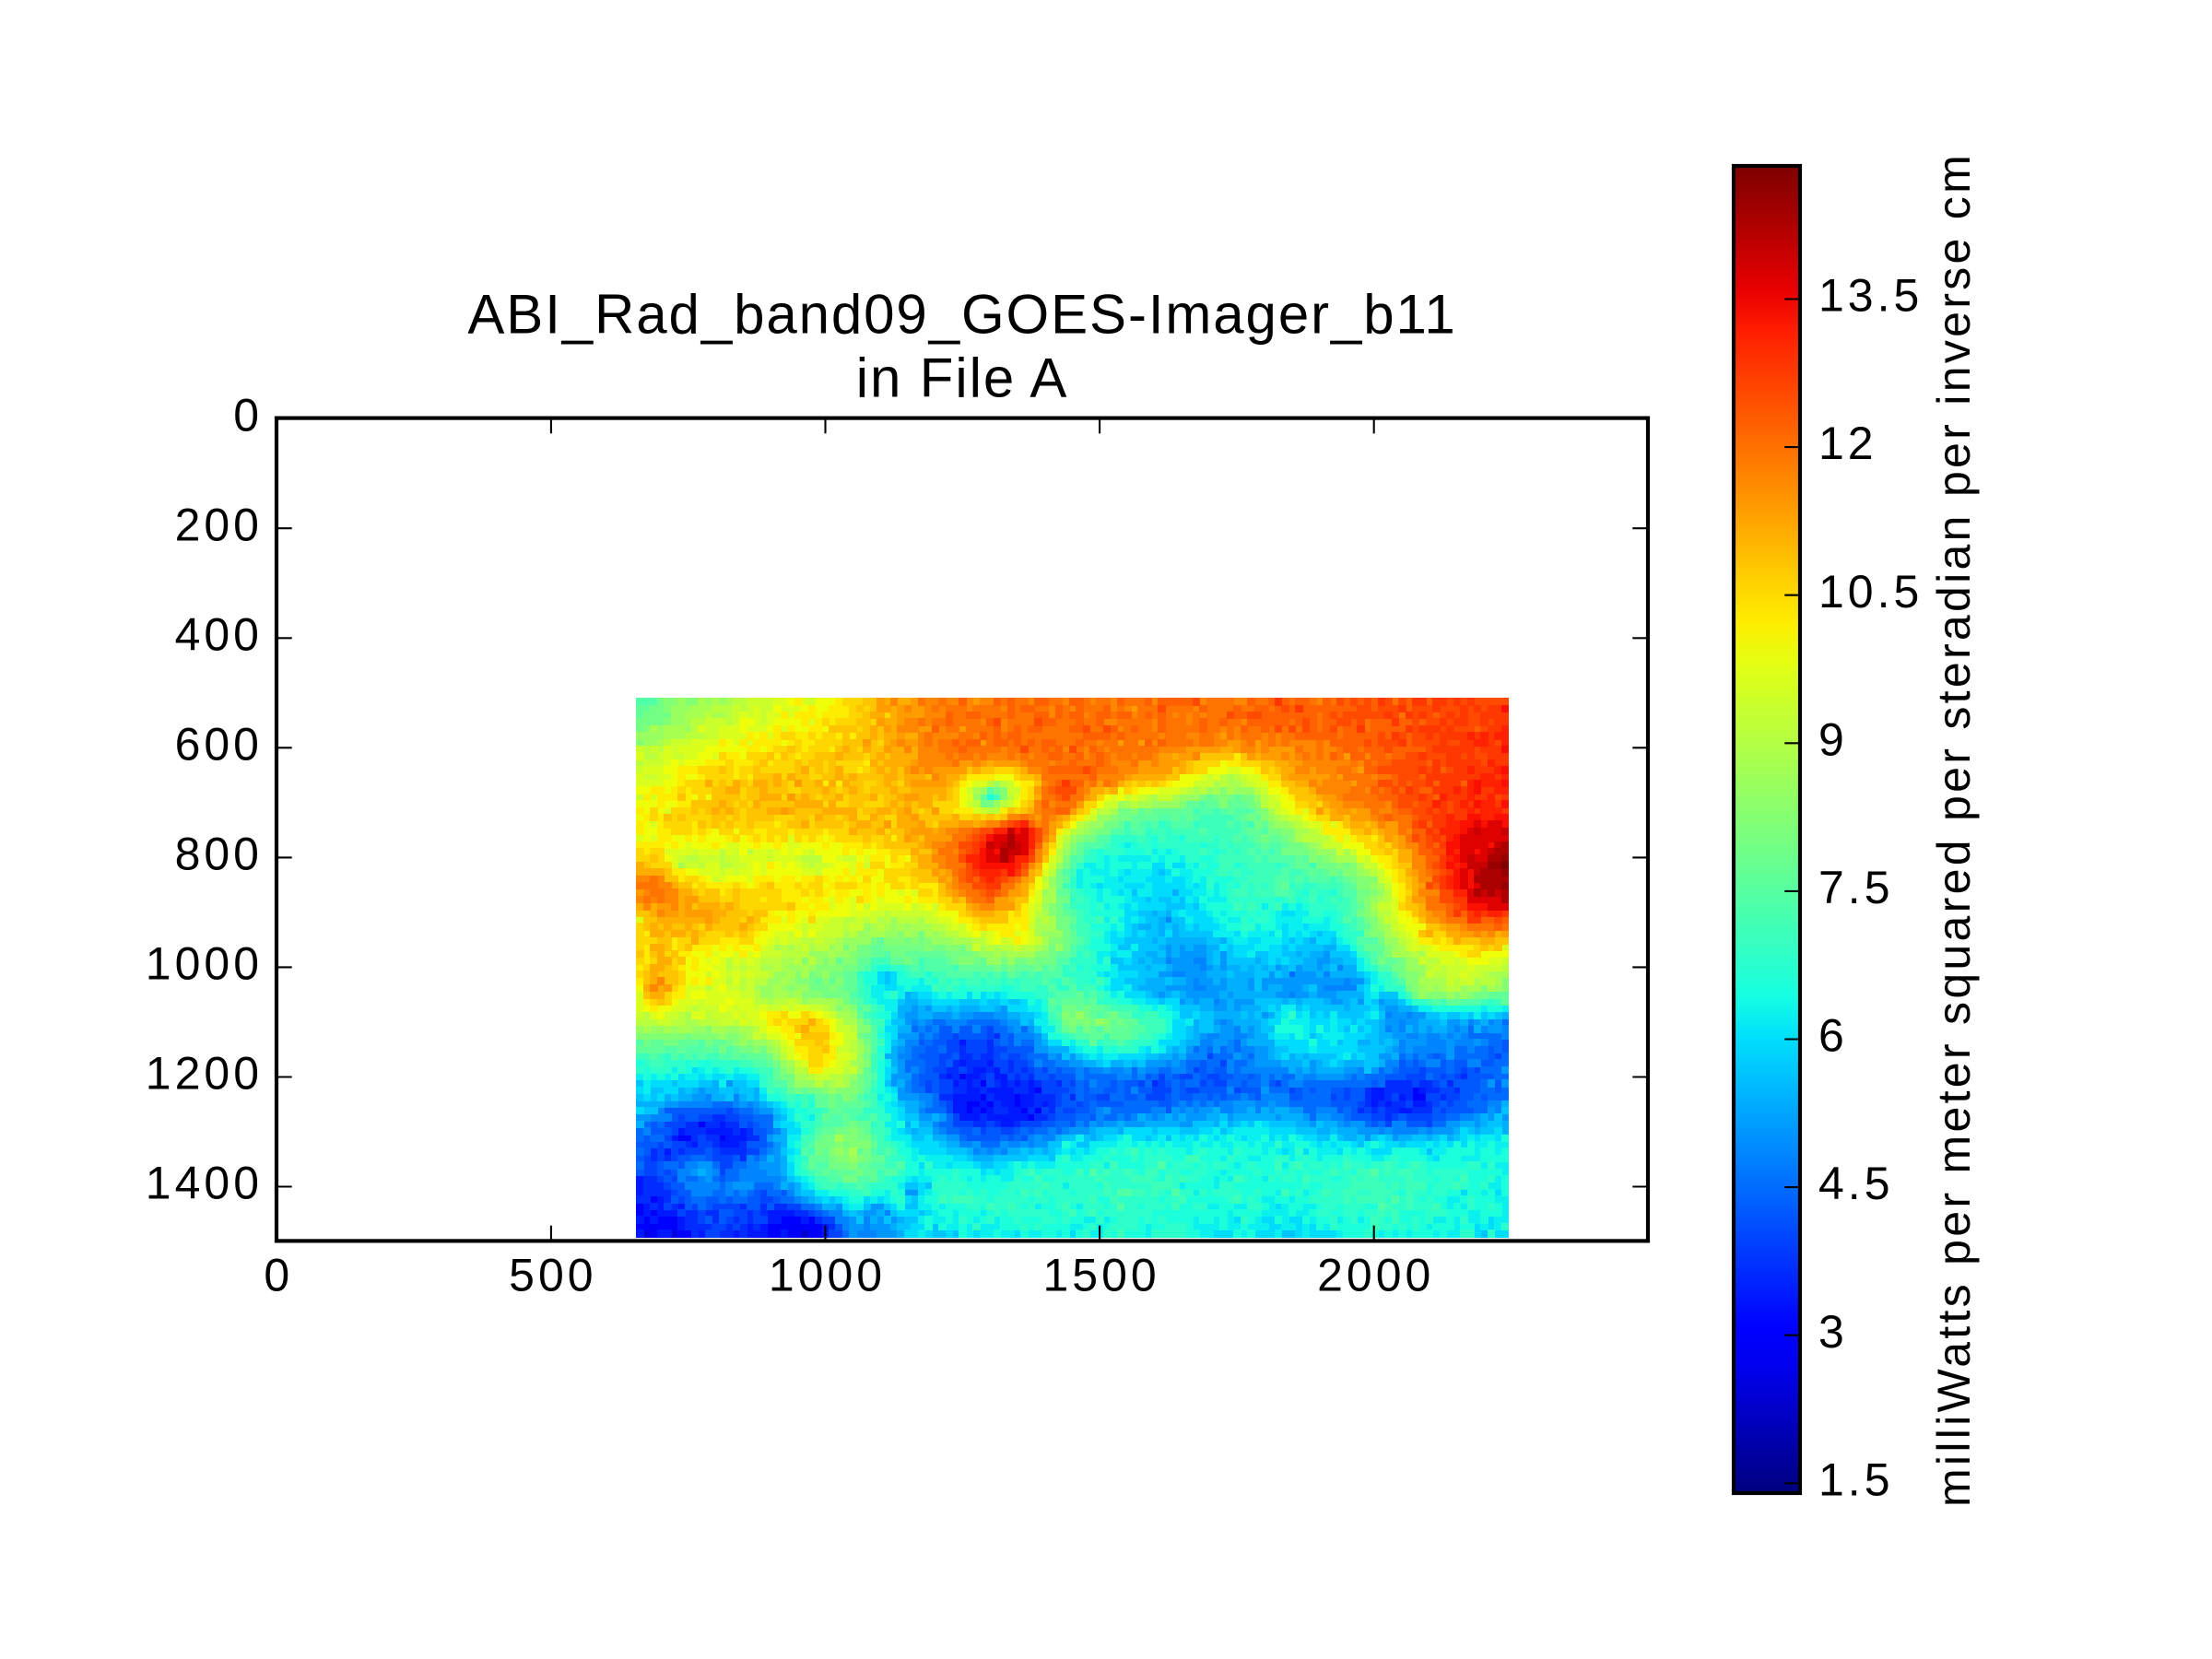 The height and width of the screenshot is (1659, 2212). What do you see at coordinates (1870, 296) in the screenshot?
I see `svg-text: 13.5` at bounding box center [1870, 296].